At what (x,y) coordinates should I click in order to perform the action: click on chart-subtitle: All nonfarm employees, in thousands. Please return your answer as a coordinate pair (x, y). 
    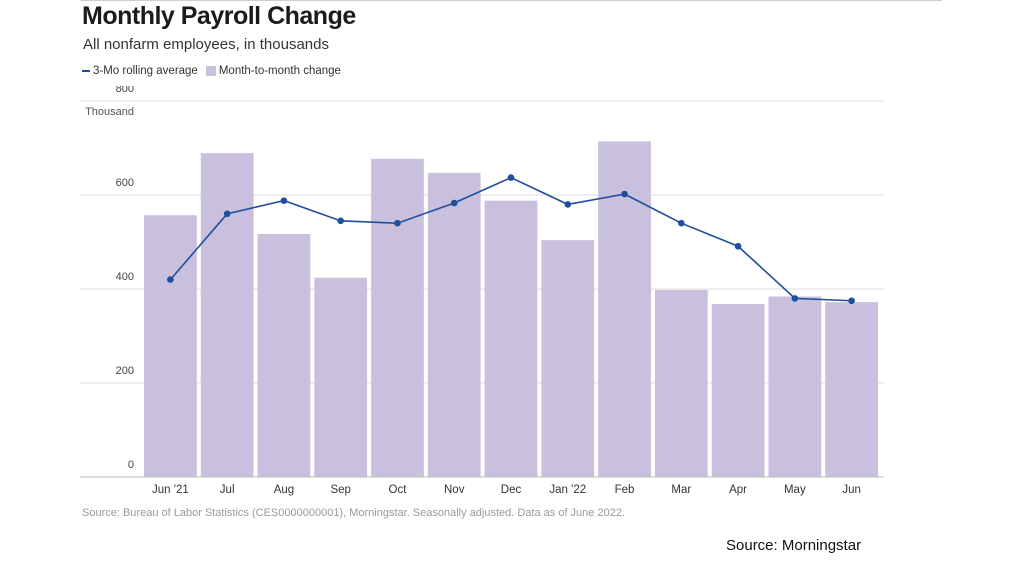
    Looking at the image, I should click on (206, 44).